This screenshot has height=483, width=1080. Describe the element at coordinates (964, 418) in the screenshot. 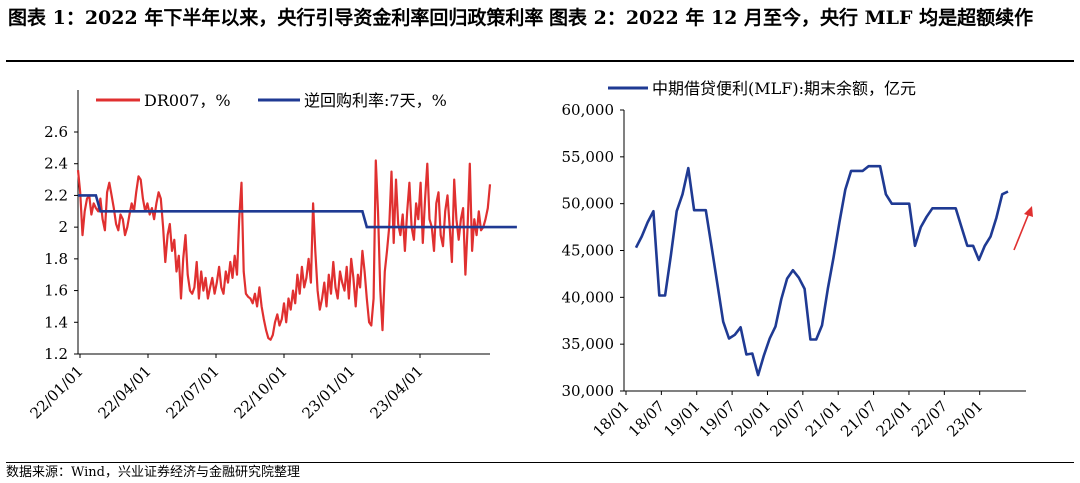

I see `x-tick-label: 23/01` at that location.